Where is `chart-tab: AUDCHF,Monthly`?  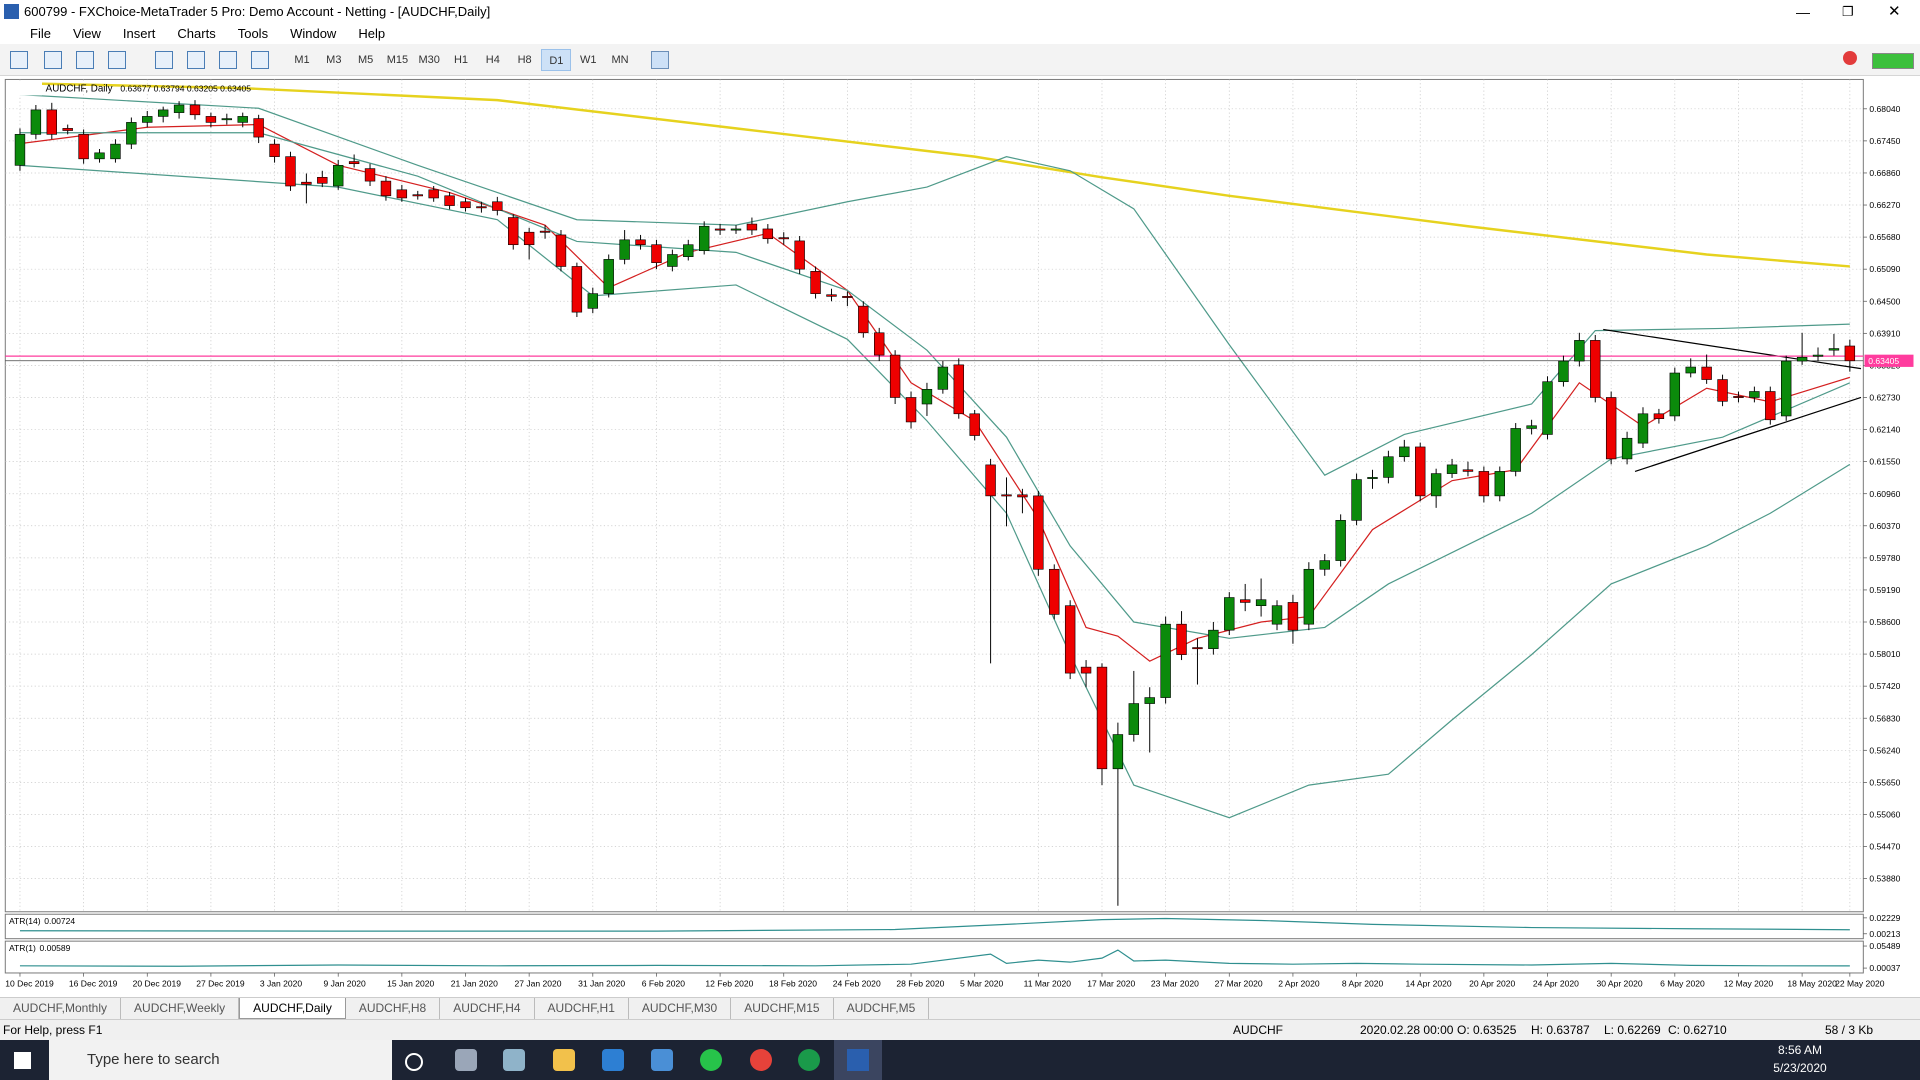
chart-tab: AUDCHF,Monthly is located at coordinates (61, 1008).